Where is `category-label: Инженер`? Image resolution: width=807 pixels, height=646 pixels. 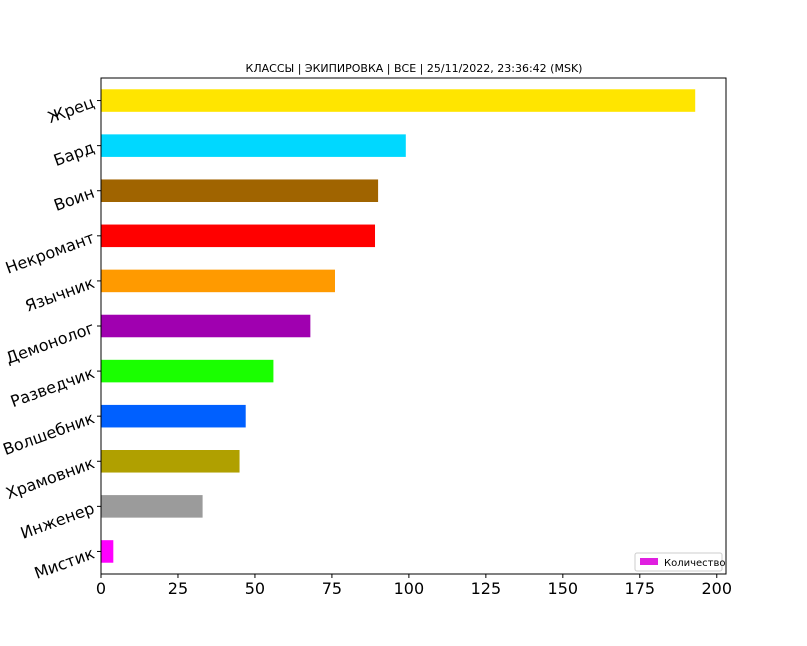 category-label: Инженер is located at coordinates (57, 520).